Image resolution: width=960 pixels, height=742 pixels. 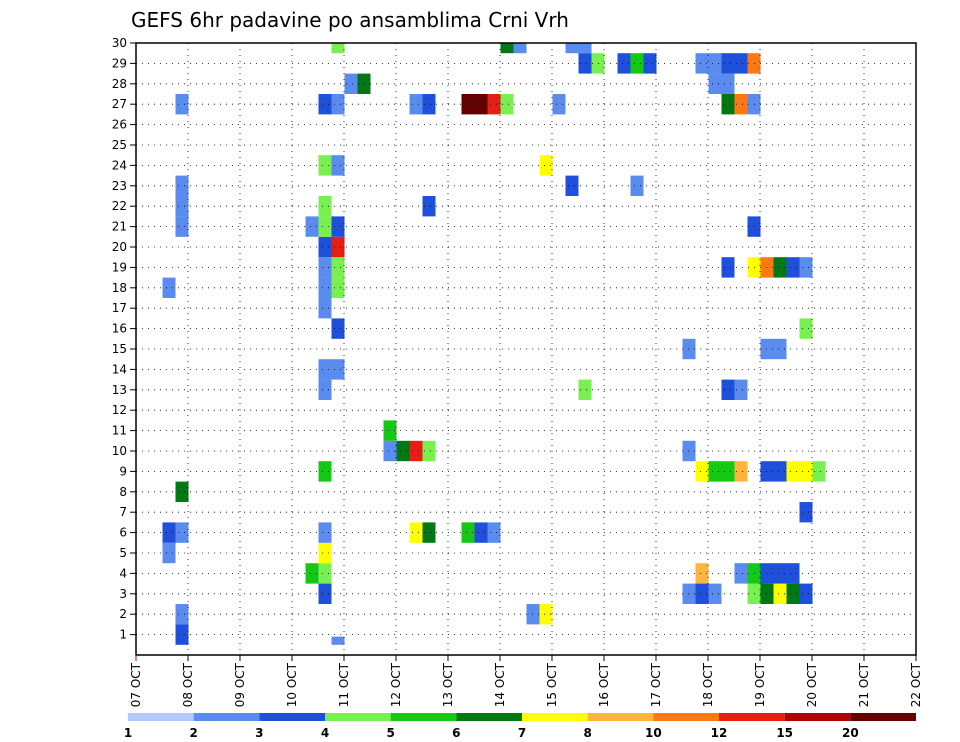 What do you see at coordinates (119, 451) in the screenshot?
I see `y-tick-label: 10` at bounding box center [119, 451].